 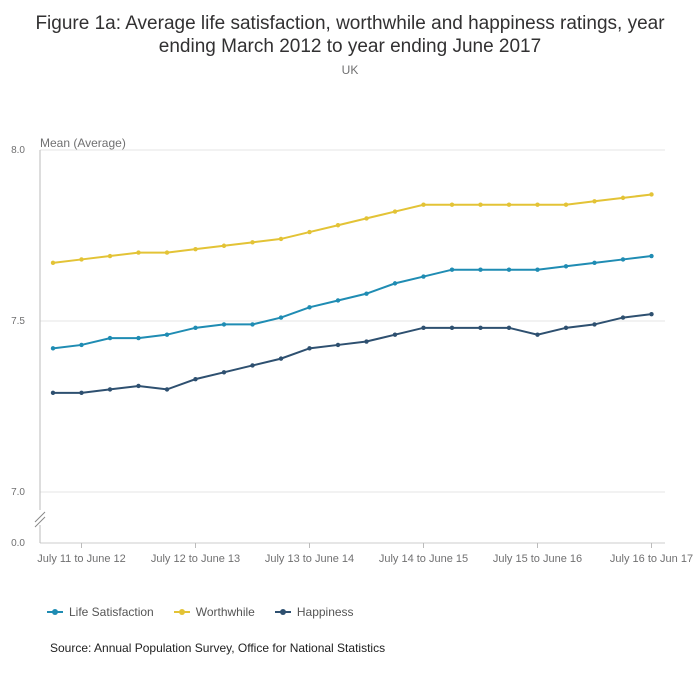 What do you see at coordinates (195, 559) in the screenshot?
I see `x-tick-label: July 12 to June 13` at bounding box center [195, 559].